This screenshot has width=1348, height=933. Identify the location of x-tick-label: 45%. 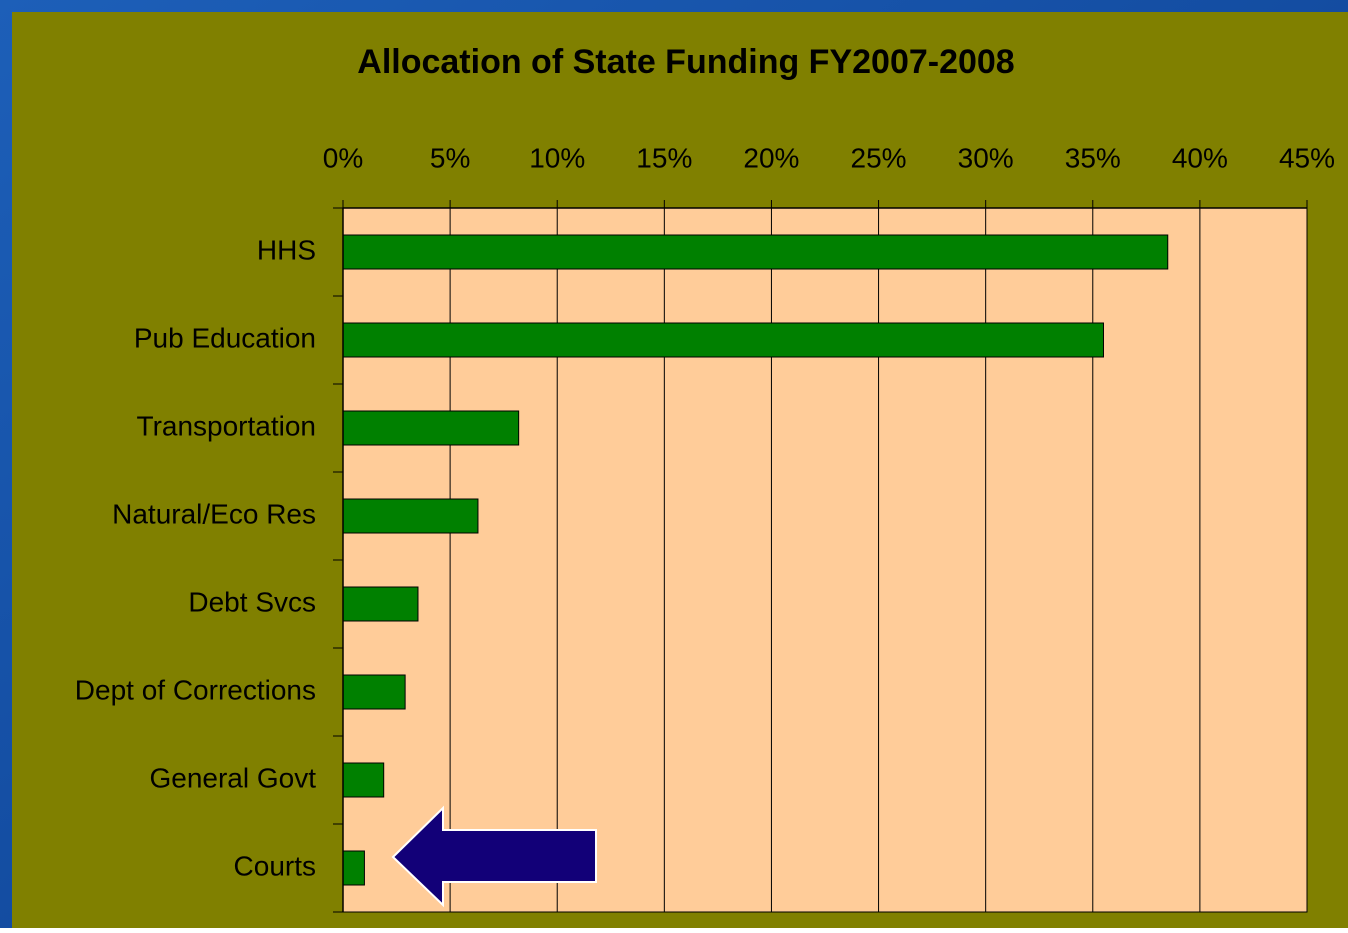
(1307, 157).